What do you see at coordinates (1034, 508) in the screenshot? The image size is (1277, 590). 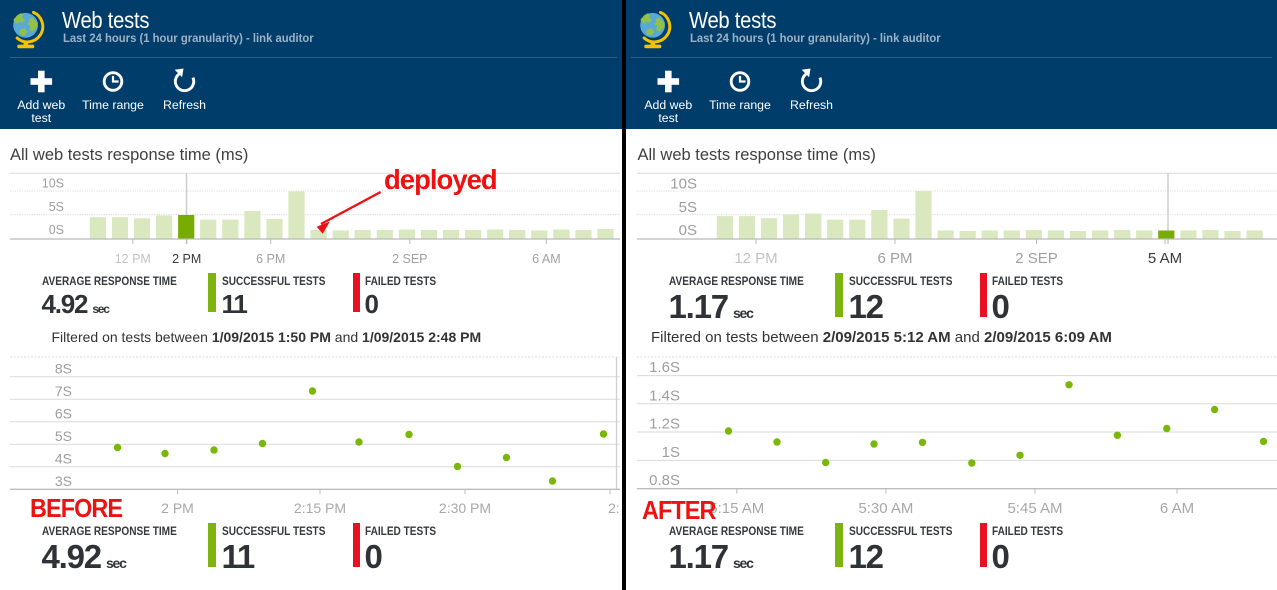 I see `svg-text: 5:45 AM` at bounding box center [1034, 508].